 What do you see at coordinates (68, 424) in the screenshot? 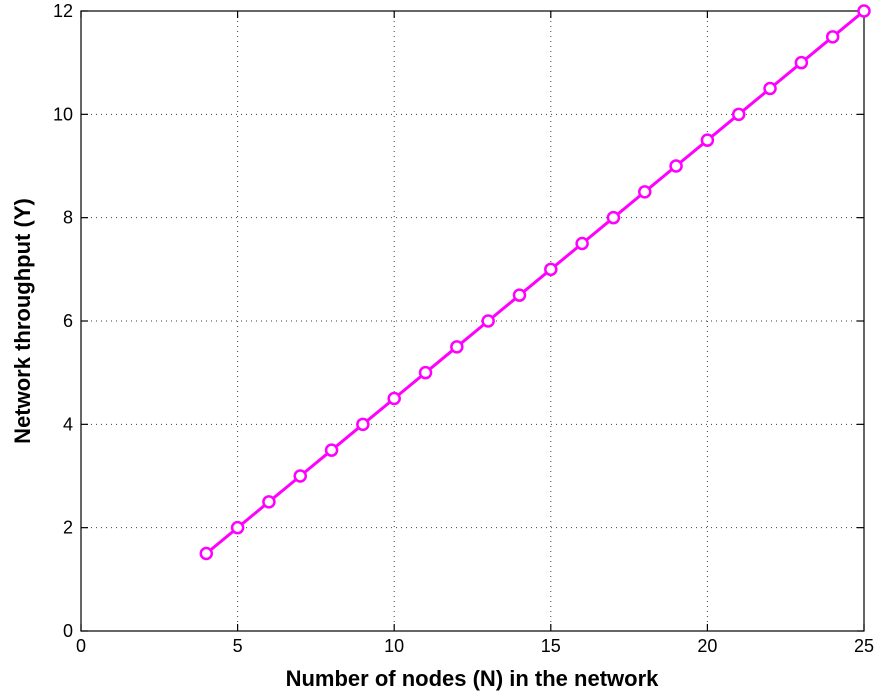
I see `y-tick-label: 4` at bounding box center [68, 424].